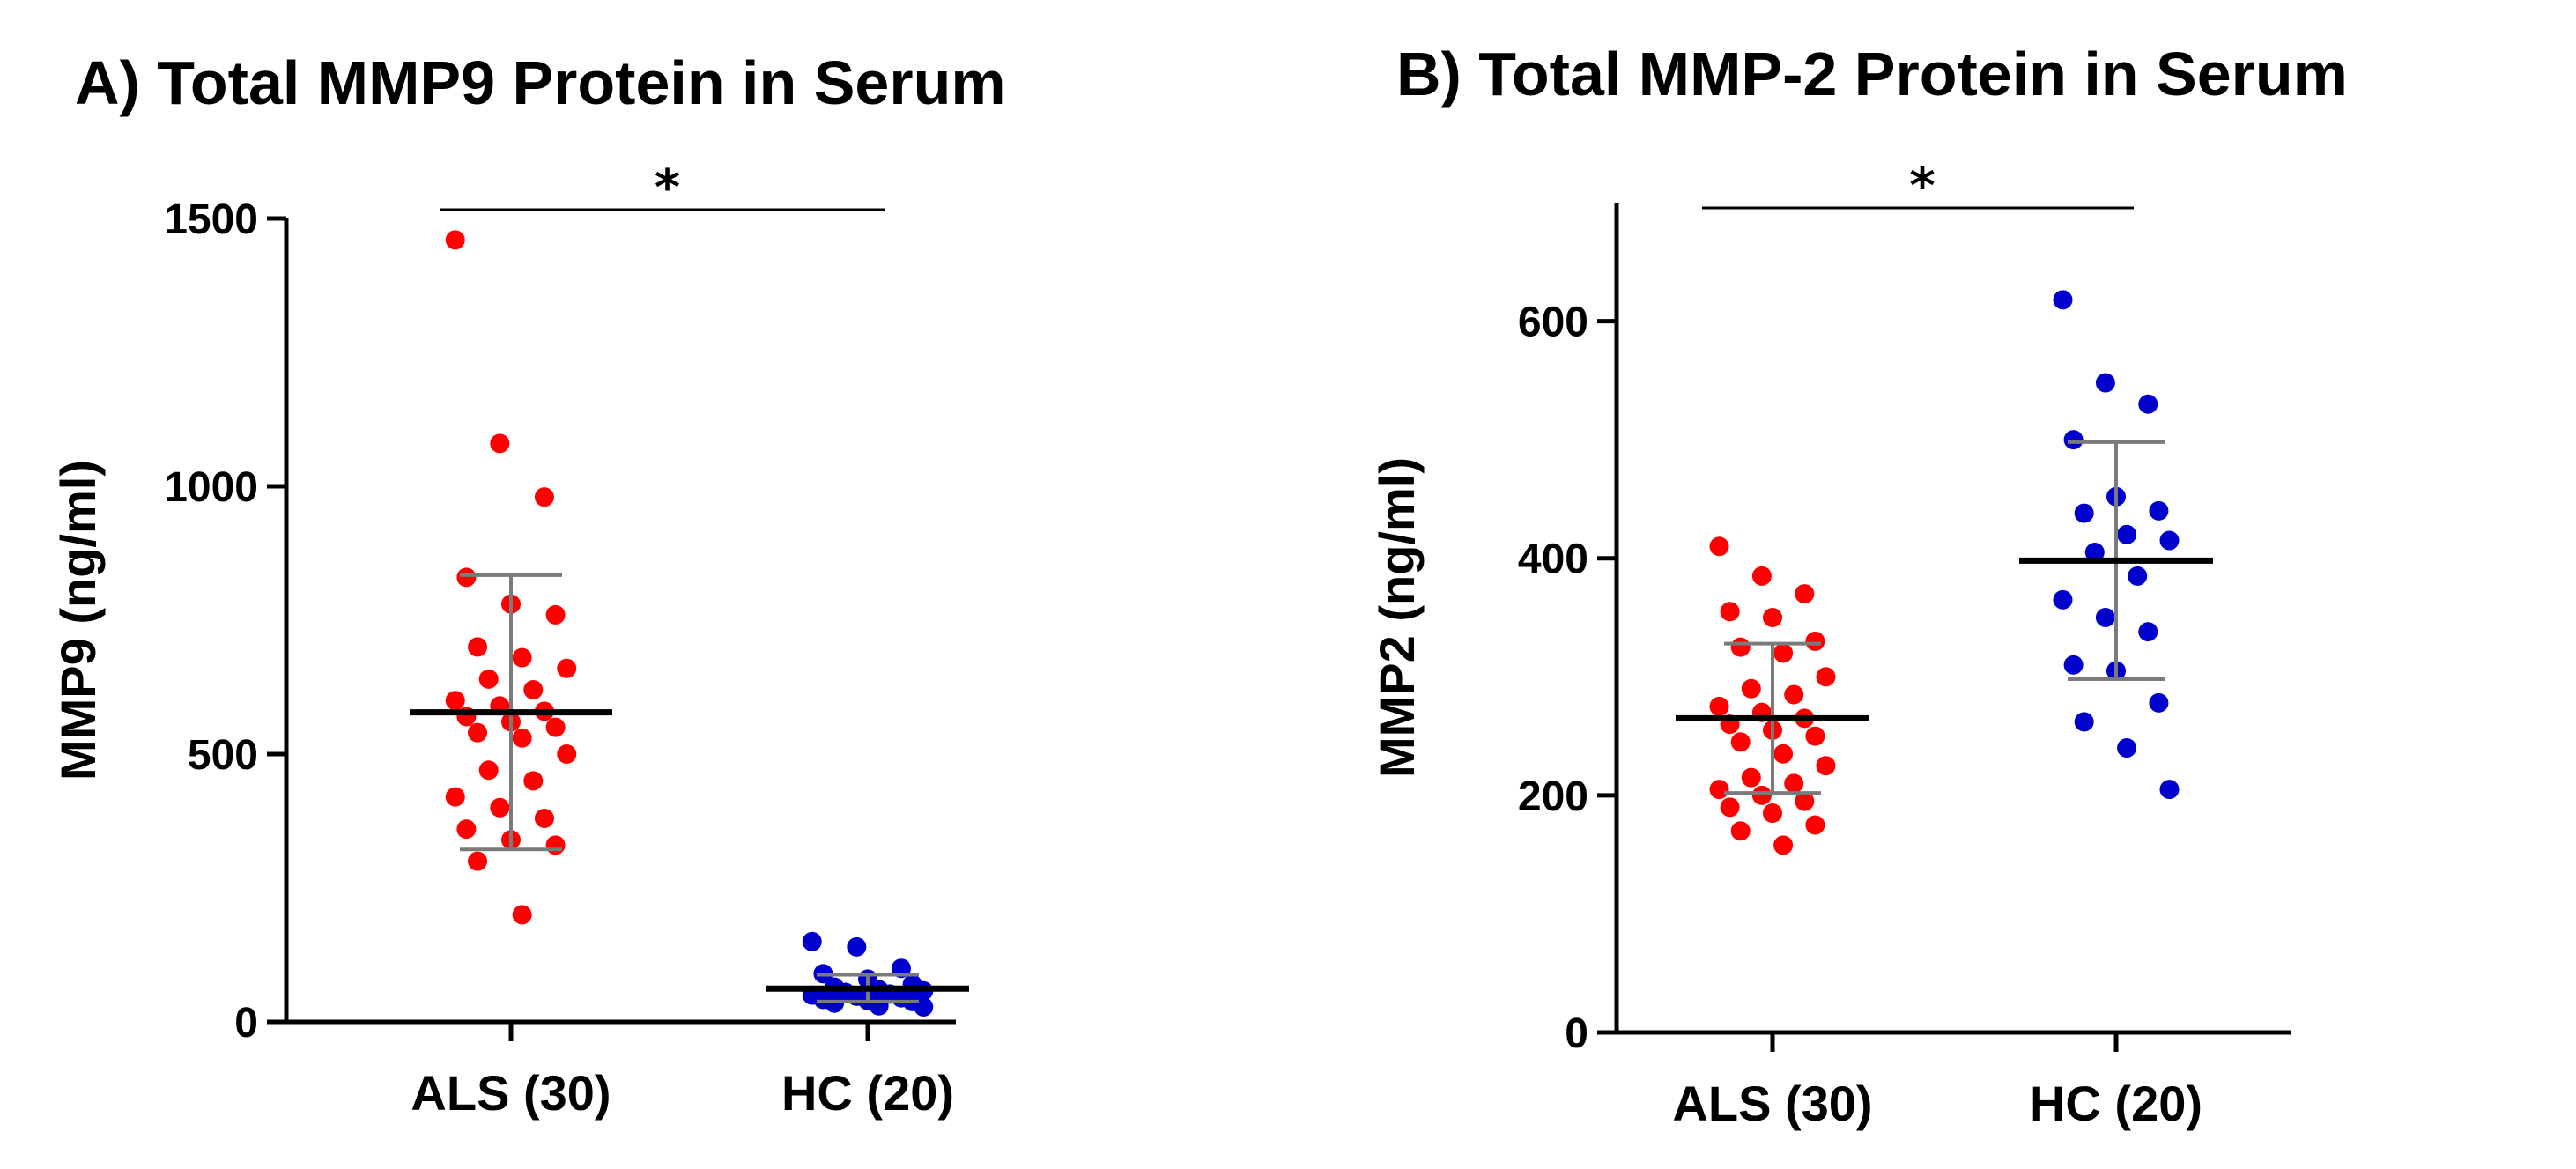  I want to click on y-axis-label: MMP2 (ng/ml), so click(1397, 617).